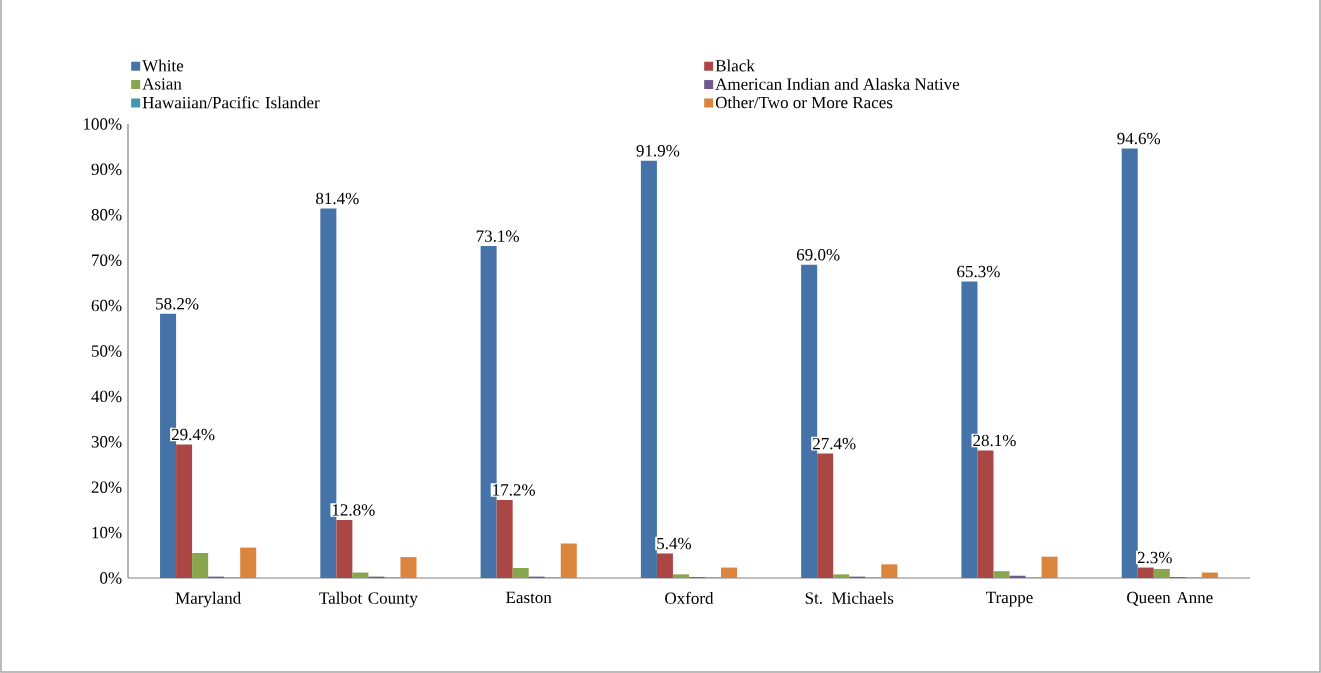 Image resolution: width=1321 pixels, height=673 pixels. Describe the element at coordinates (208, 599) in the screenshot. I see `x-tick-label: Maryland` at that location.